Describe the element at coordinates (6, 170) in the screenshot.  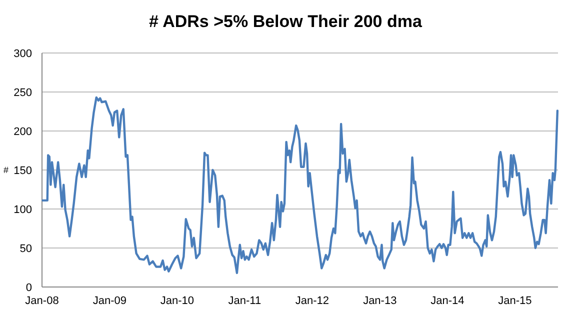
I see `y-axis-title: #` at that location.